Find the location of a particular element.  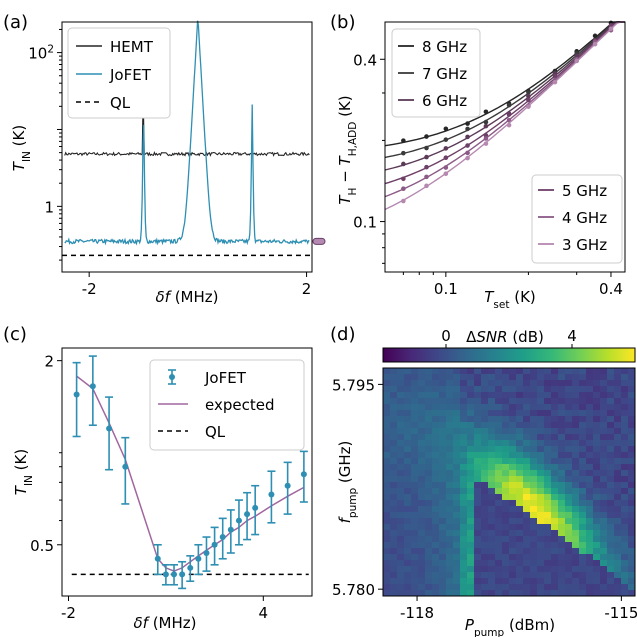

y-tick-label-c: 0.5 is located at coordinates (42, 546).